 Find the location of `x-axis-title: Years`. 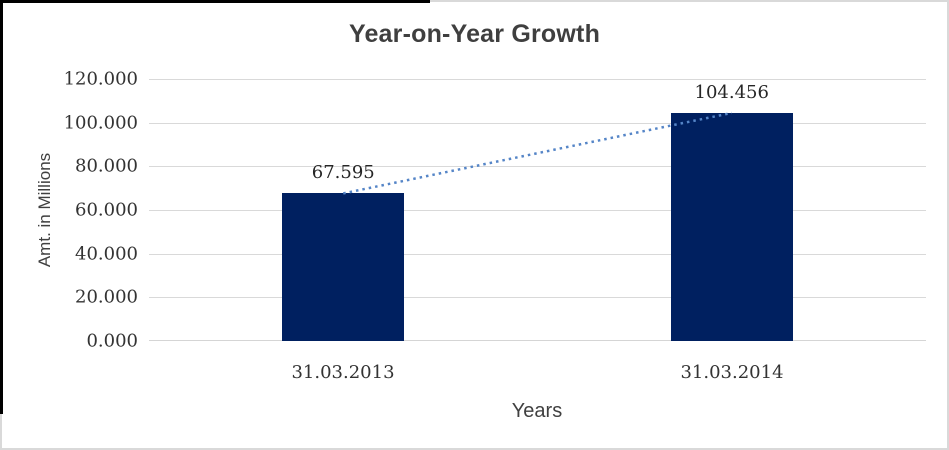

x-axis-title: Years is located at coordinates (537, 411).